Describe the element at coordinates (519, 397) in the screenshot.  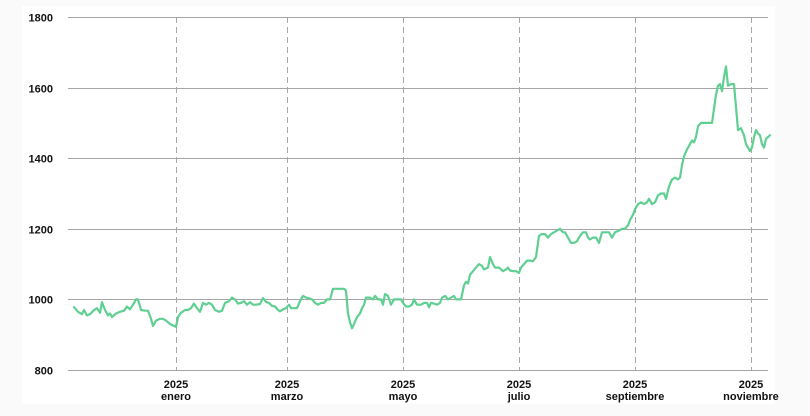
I see `x-tick-month: julio` at that location.